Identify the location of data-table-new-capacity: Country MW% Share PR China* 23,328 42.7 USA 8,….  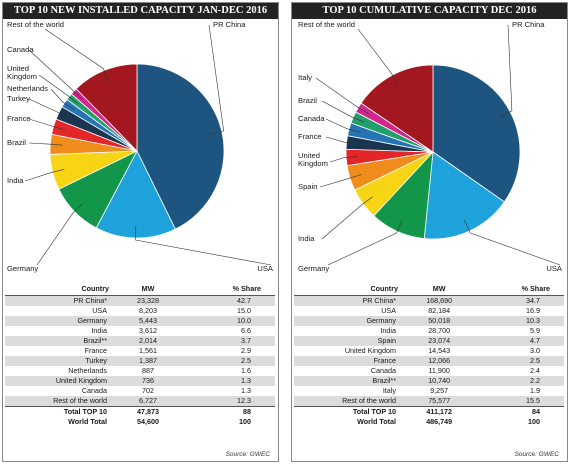
(140, 355).